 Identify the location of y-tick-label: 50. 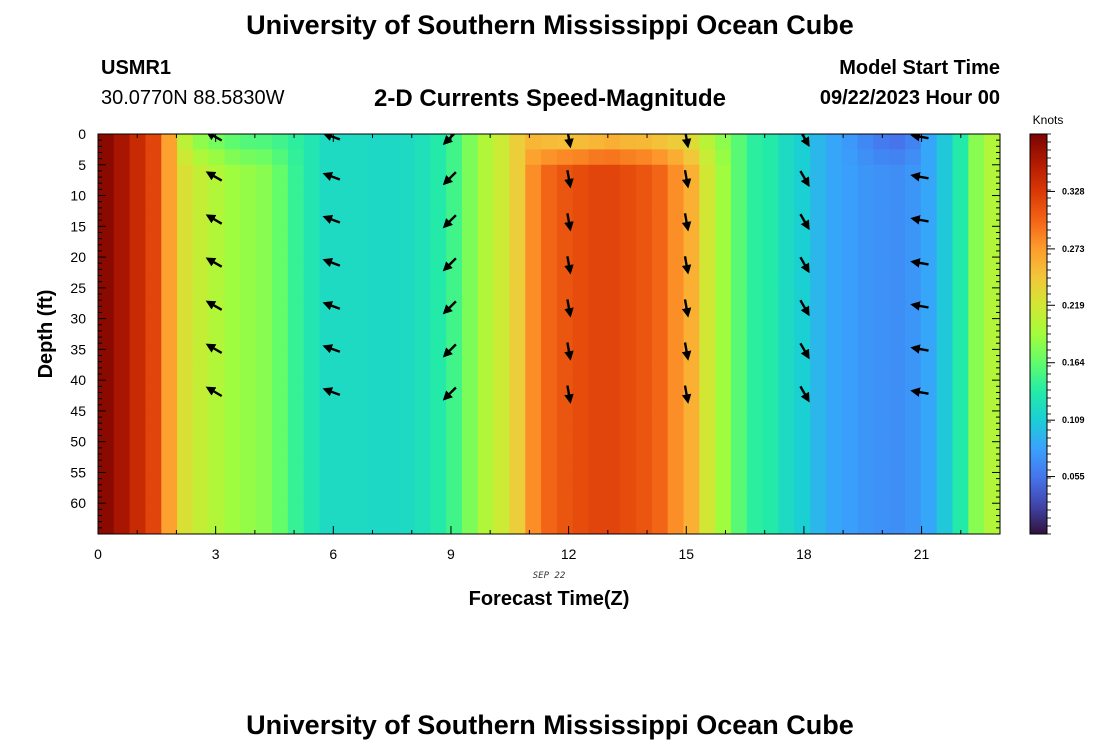
(78, 442).